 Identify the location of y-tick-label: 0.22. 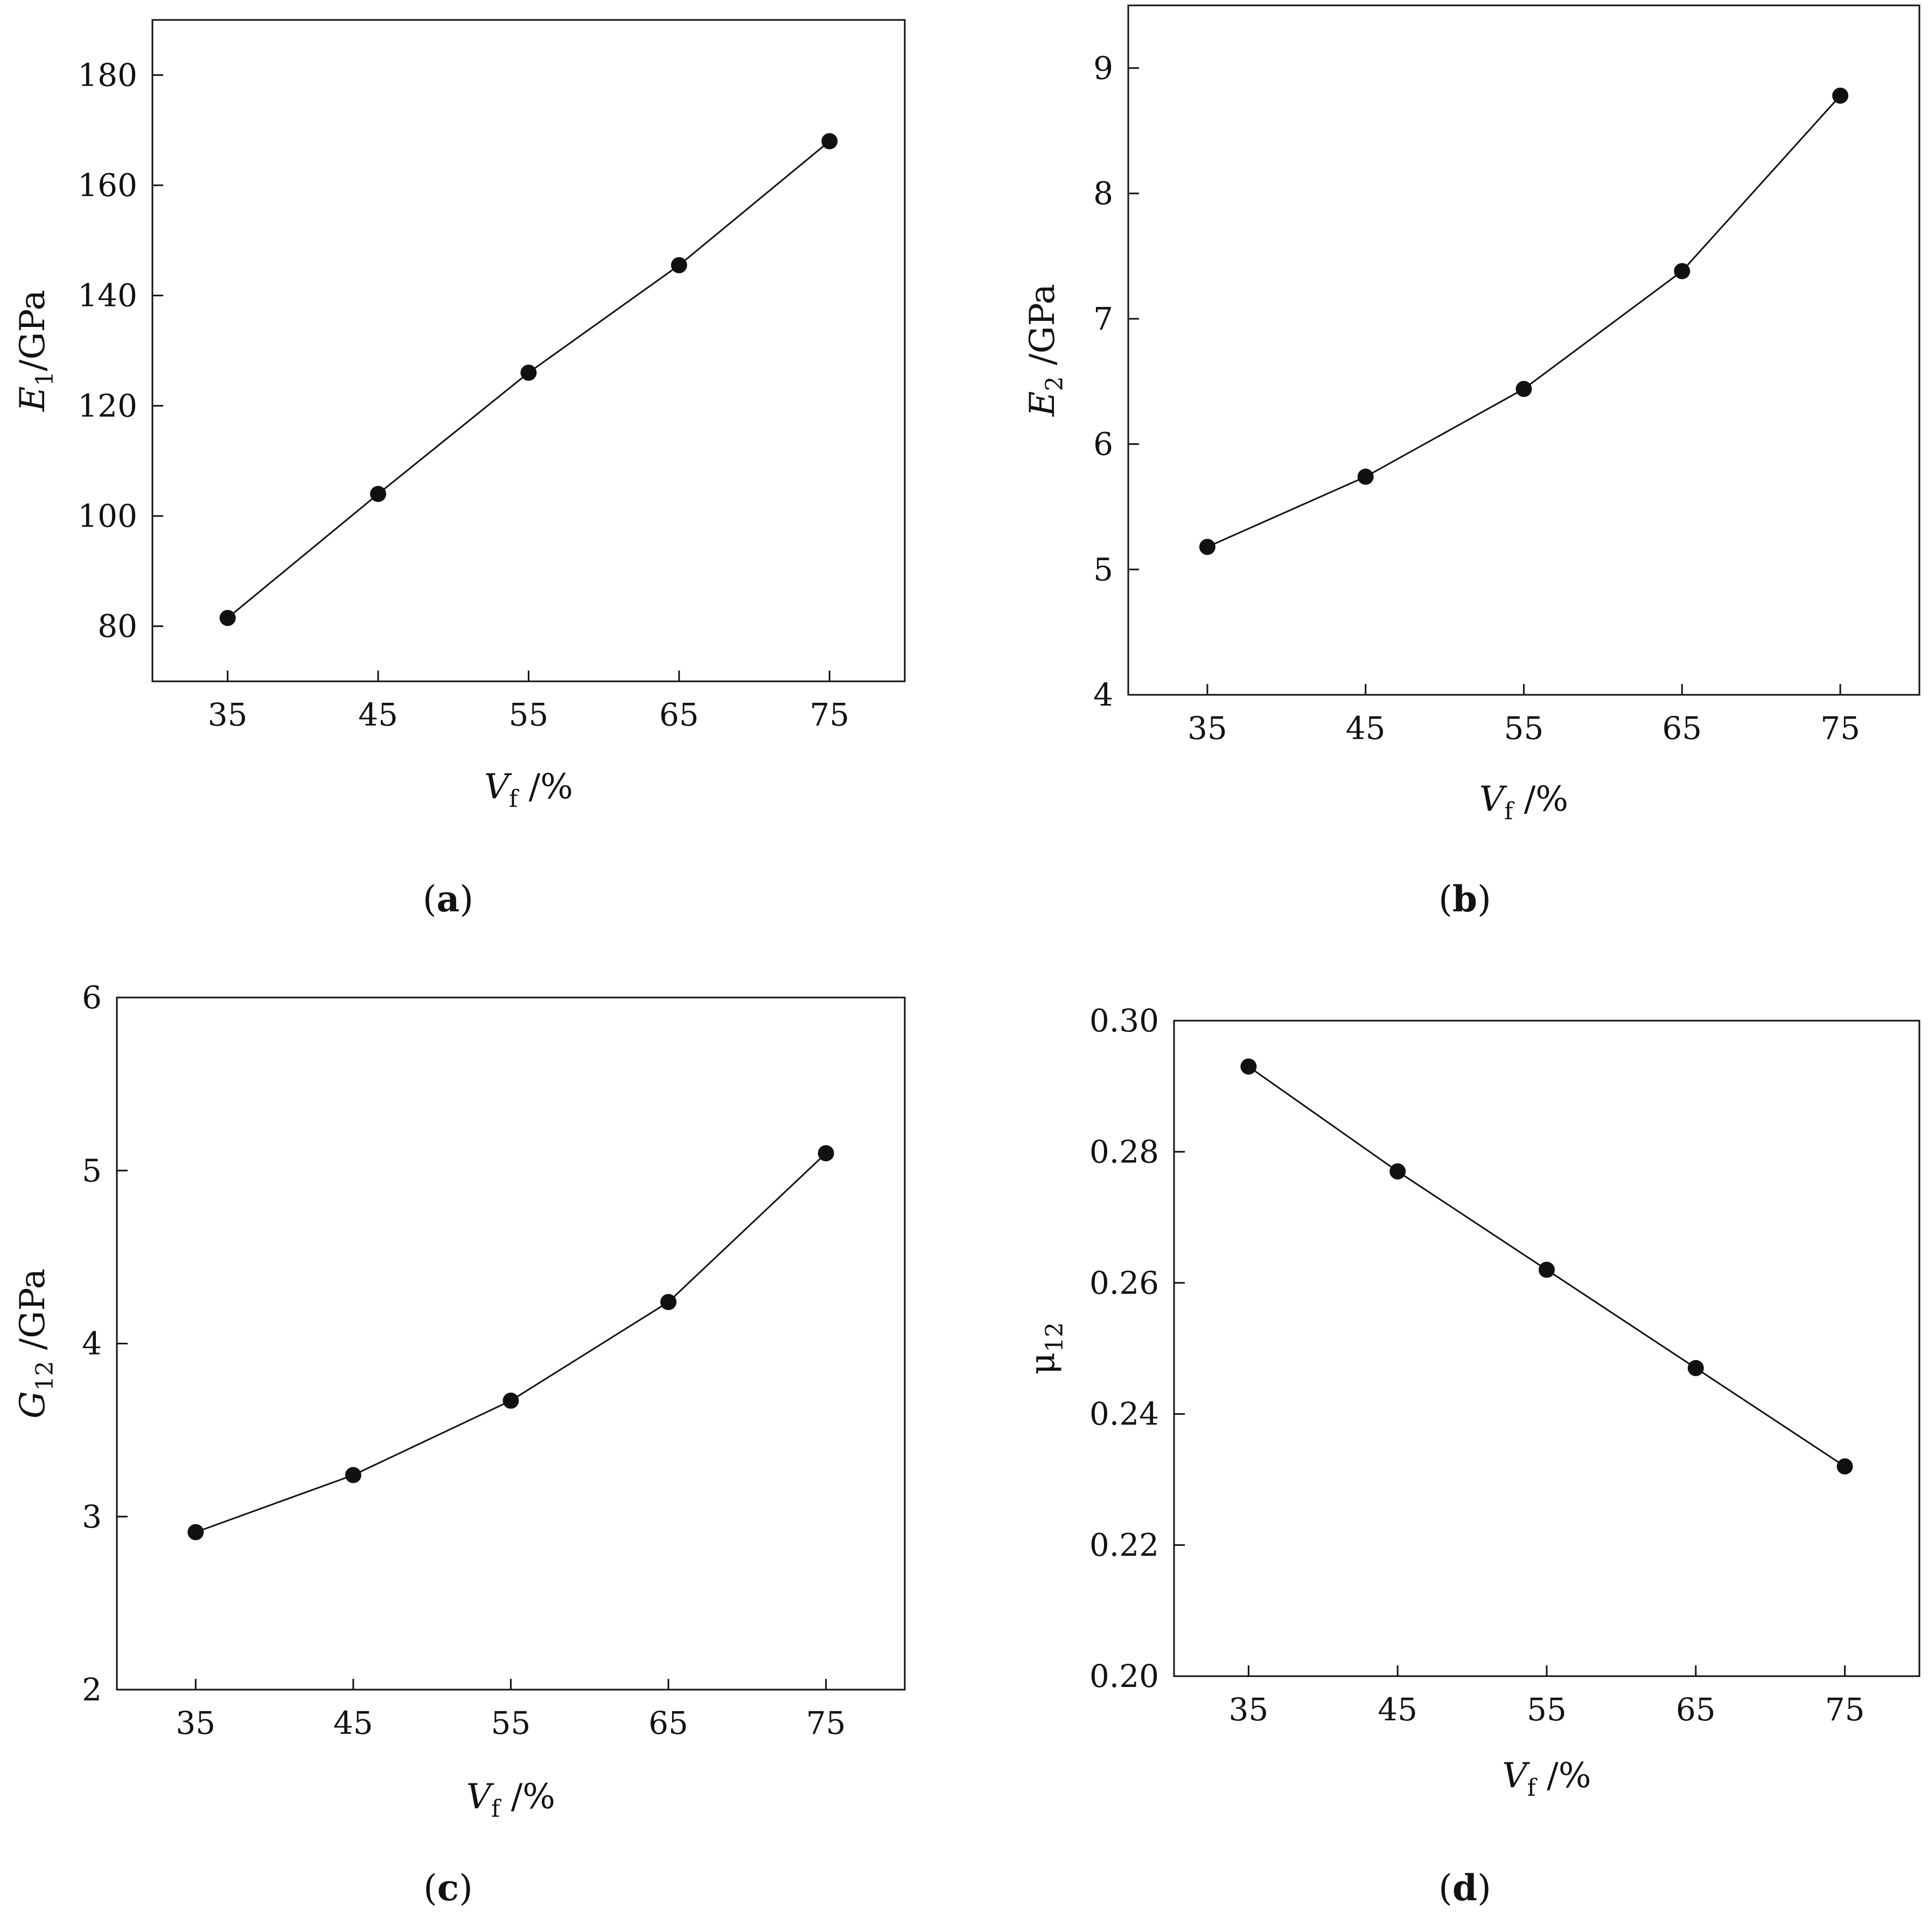
(1124, 1545).